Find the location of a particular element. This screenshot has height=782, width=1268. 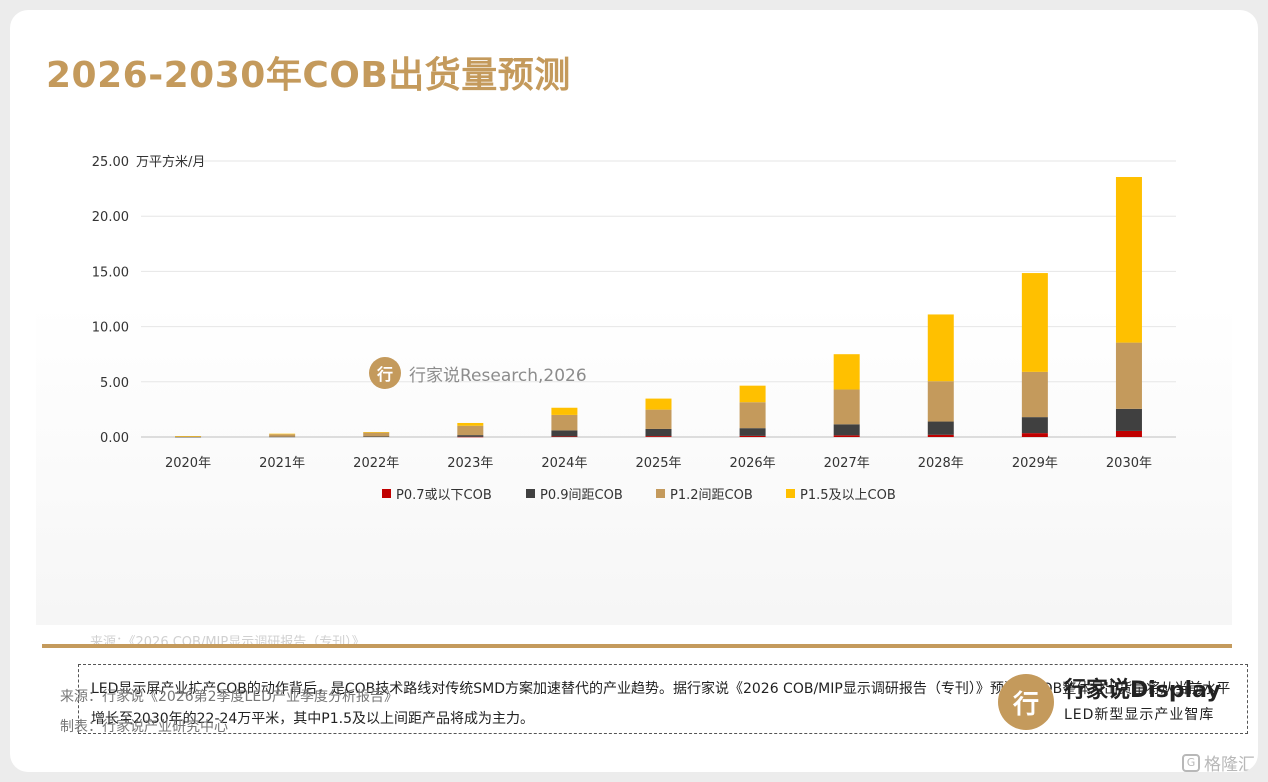

legend-label: P0.9间距COB is located at coordinates (581, 495).